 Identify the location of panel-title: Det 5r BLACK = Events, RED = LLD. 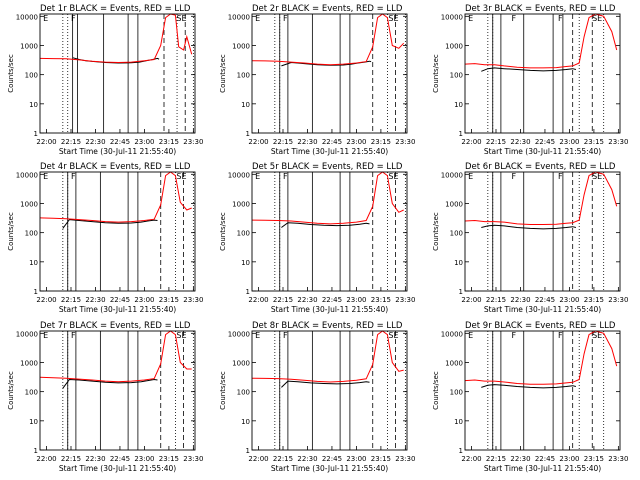
(327, 167).